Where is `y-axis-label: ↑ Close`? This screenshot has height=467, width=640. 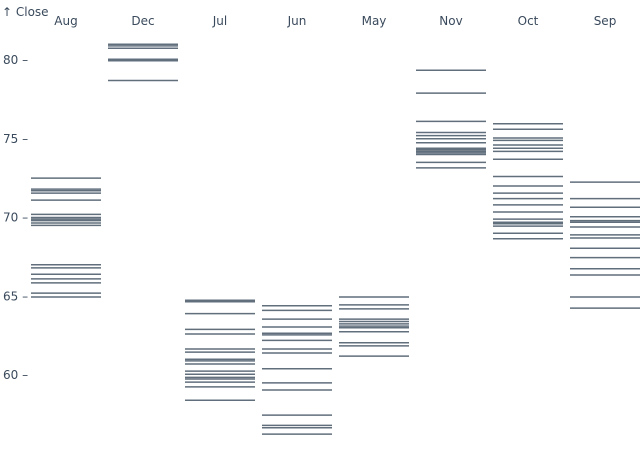
y-axis-label: ↑ Close is located at coordinates (25, 12).